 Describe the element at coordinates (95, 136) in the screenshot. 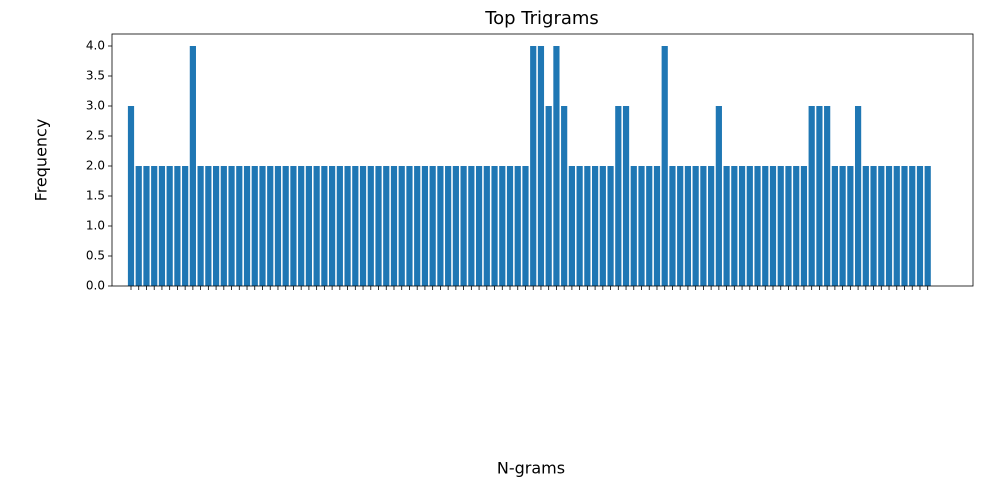

I see `y-tick-label: 2.5` at that location.